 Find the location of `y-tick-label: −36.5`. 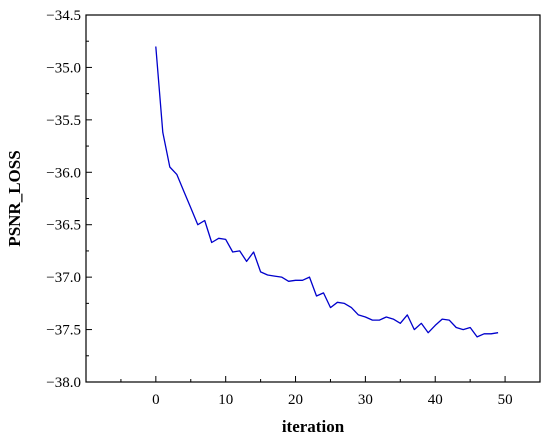

y-tick-label: −36.5 is located at coordinates (63, 226).